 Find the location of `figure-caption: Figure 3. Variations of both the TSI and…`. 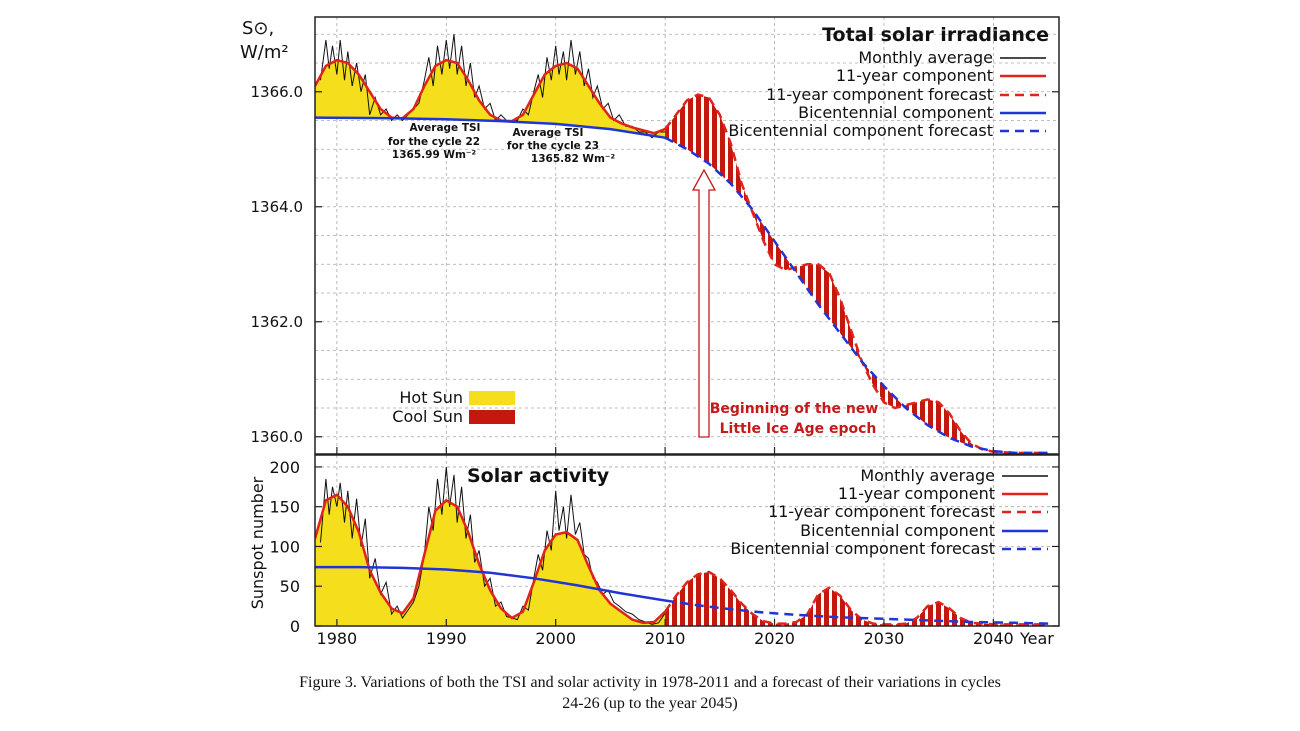

figure-caption: Figure 3. Variations of both the TSI and… is located at coordinates (650, 693).